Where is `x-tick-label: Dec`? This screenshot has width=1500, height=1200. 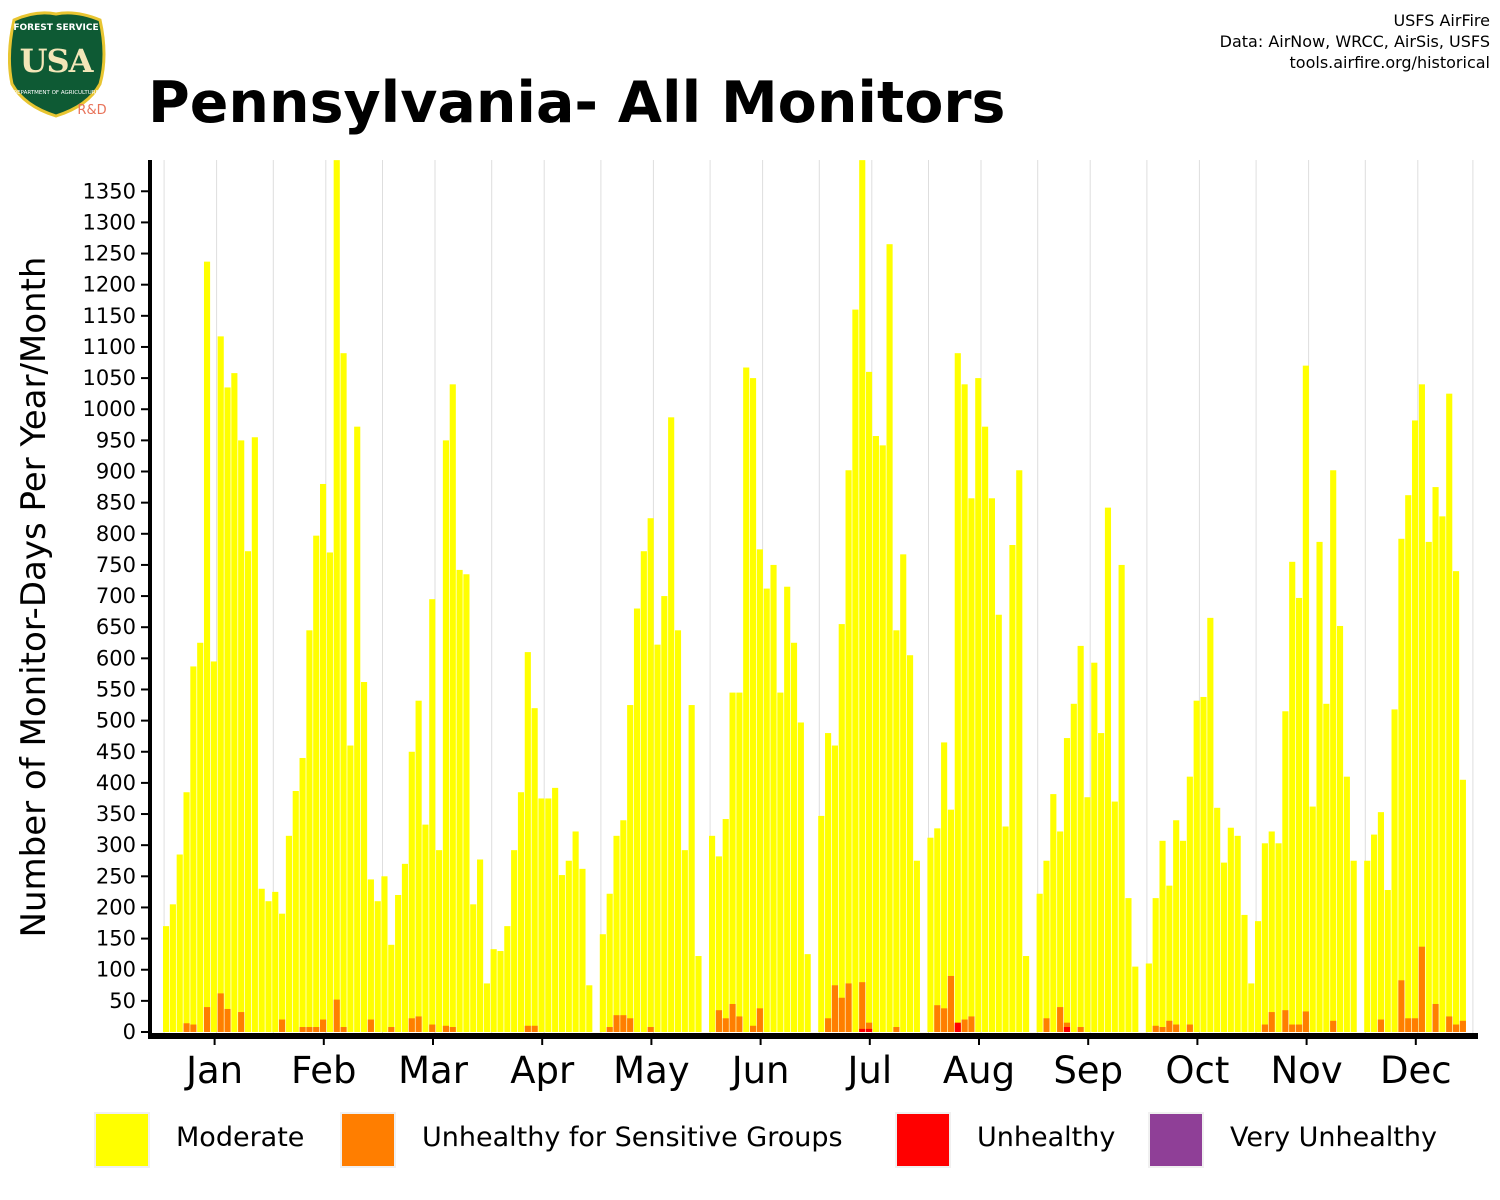
x-tick-label: Dec is located at coordinates (1416, 1070).